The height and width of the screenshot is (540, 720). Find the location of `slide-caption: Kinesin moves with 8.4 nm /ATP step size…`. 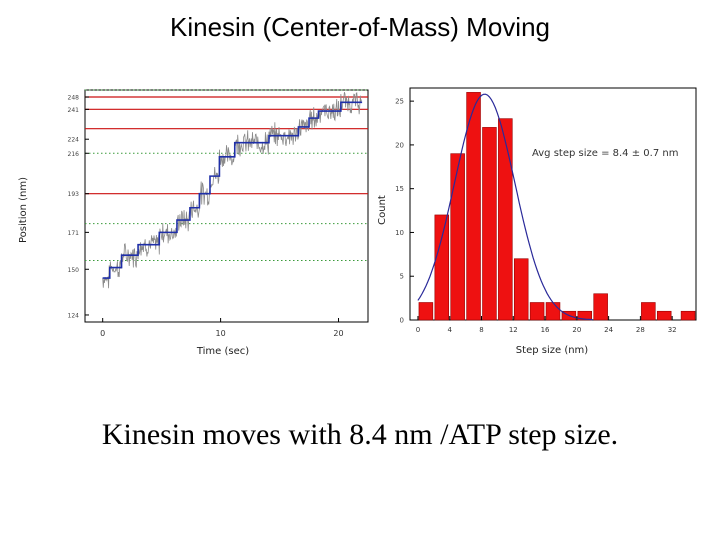

slide-caption: Kinesin moves with 8.4 nm /ATP step size… is located at coordinates (360, 434).